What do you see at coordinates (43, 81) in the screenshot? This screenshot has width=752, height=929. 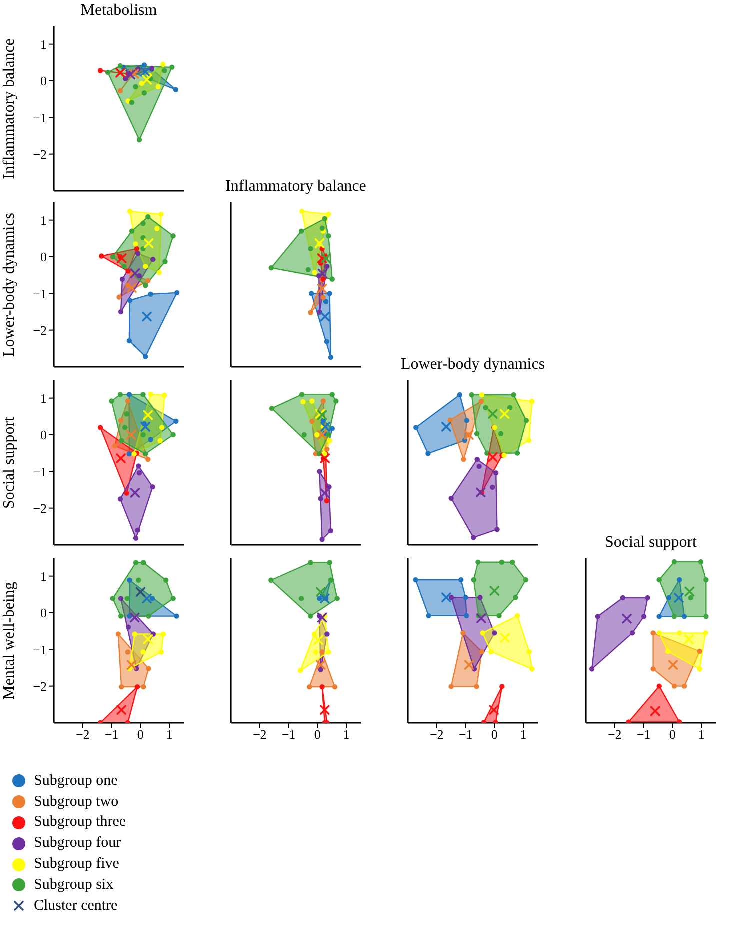 I see `y-tick-label: 0` at bounding box center [43, 81].